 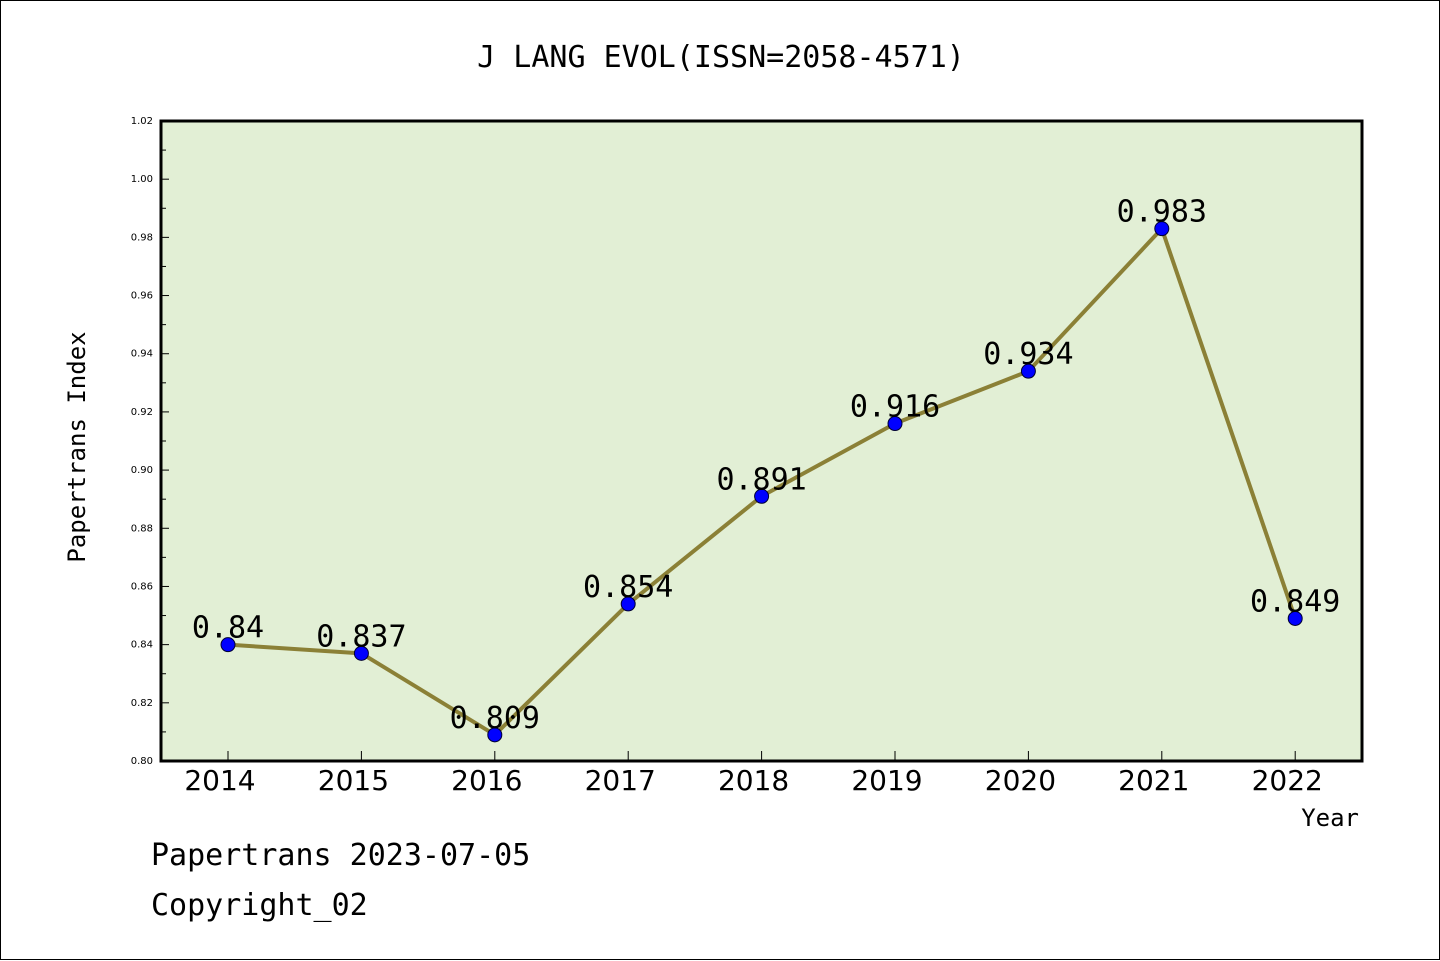 I want to click on data-label: 0.84, so click(x=228, y=628).